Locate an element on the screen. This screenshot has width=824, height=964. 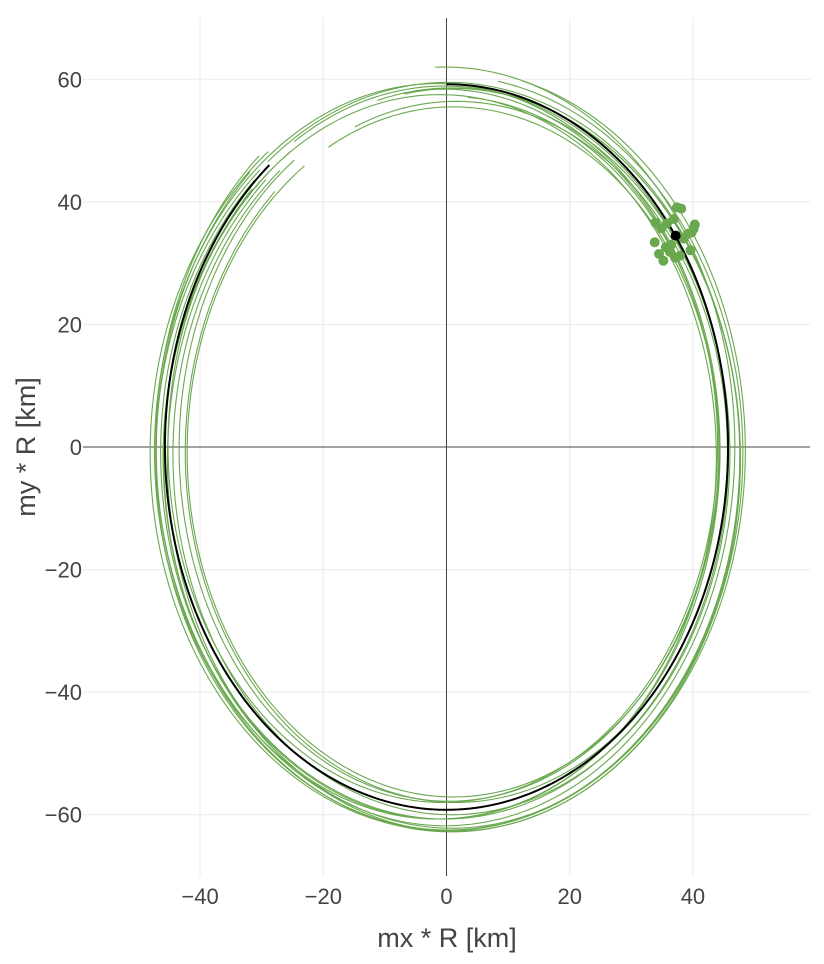
y-tick-label: −20 is located at coordinates (63, 570).